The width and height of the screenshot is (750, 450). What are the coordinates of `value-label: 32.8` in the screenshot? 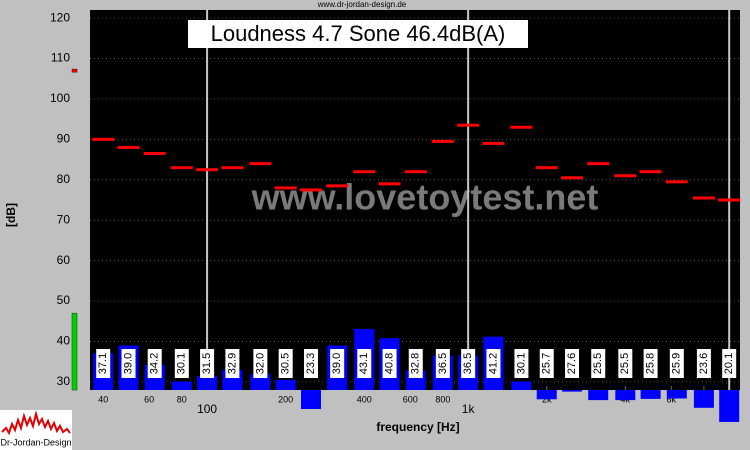 It's located at (416, 363).